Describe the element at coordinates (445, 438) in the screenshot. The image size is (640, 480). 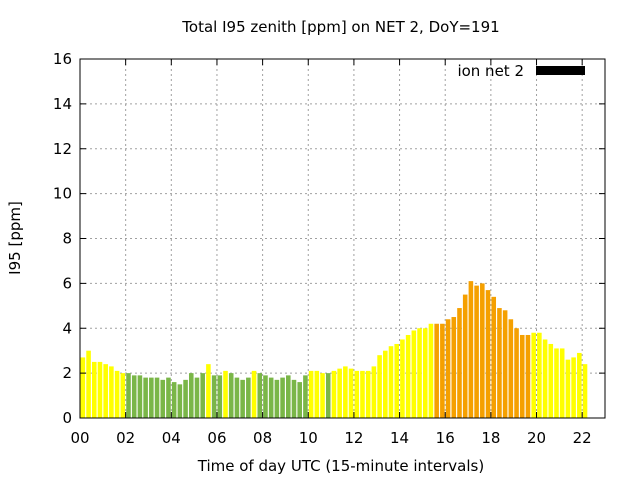
I see `x-tick-label: 16` at that location.